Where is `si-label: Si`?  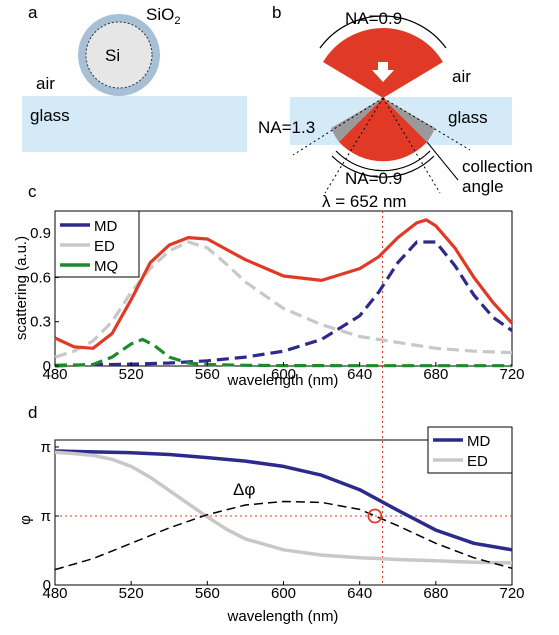
si-label: Si is located at coordinates (112, 55).